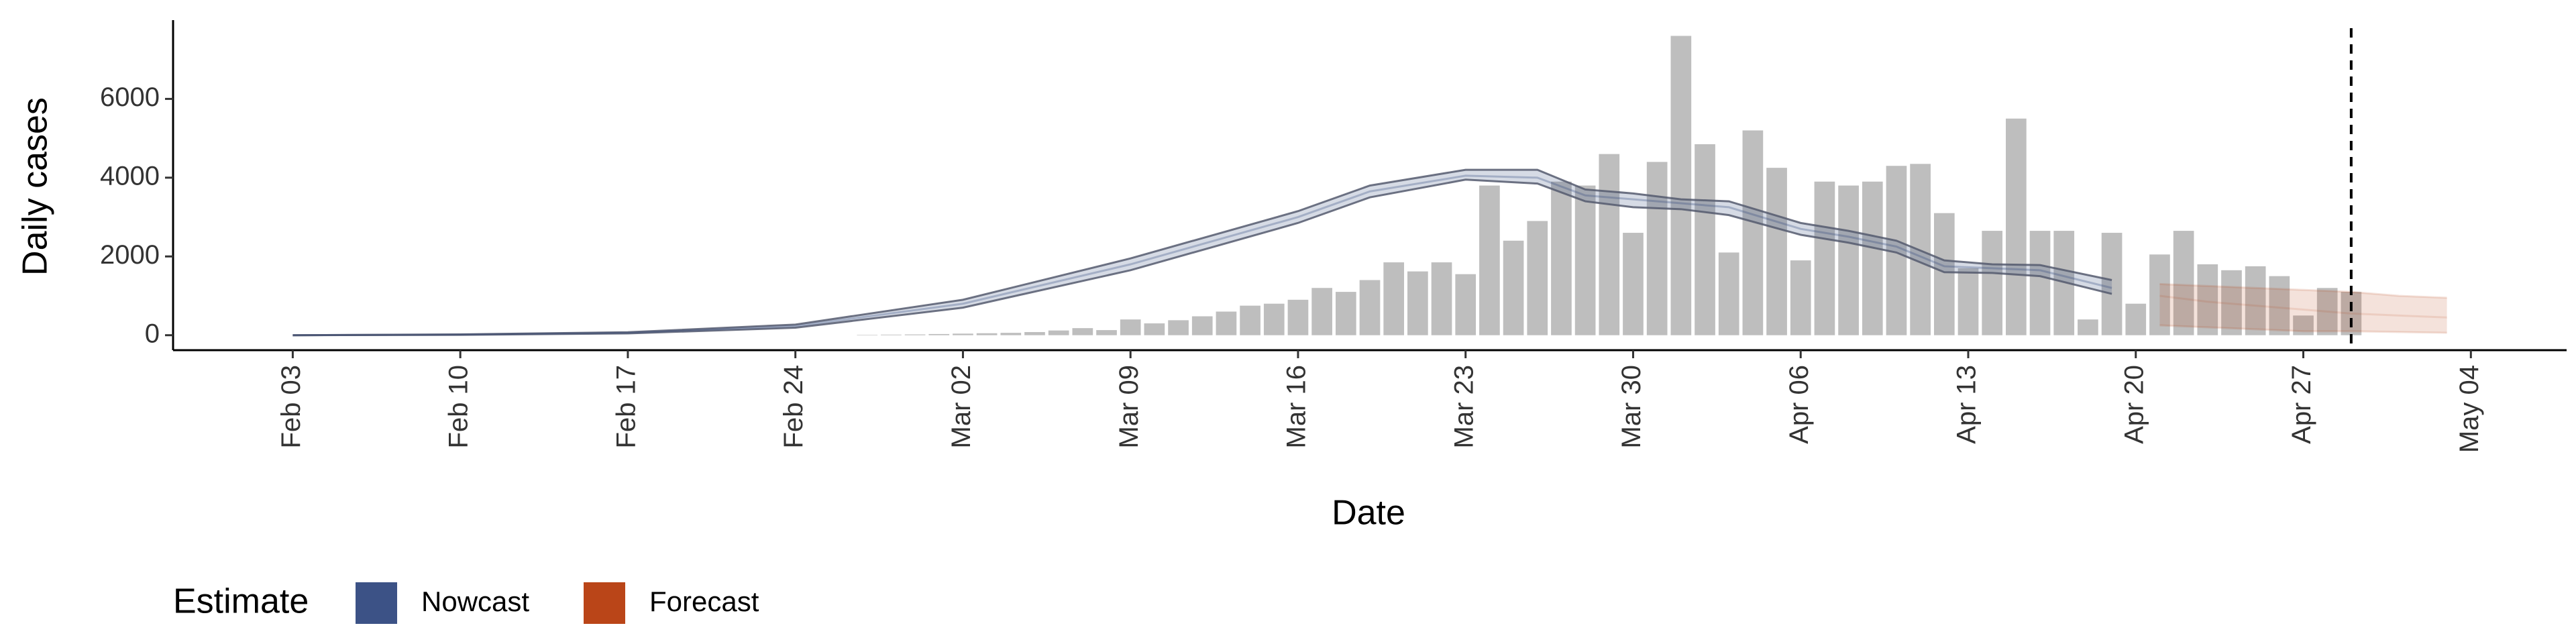 Image resolution: width=2576 pixels, height=644 pixels. What do you see at coordinates (459, 407) in the screenshot?
I see `x-tick-label: Feb 10` at bounding box center [459, 407].